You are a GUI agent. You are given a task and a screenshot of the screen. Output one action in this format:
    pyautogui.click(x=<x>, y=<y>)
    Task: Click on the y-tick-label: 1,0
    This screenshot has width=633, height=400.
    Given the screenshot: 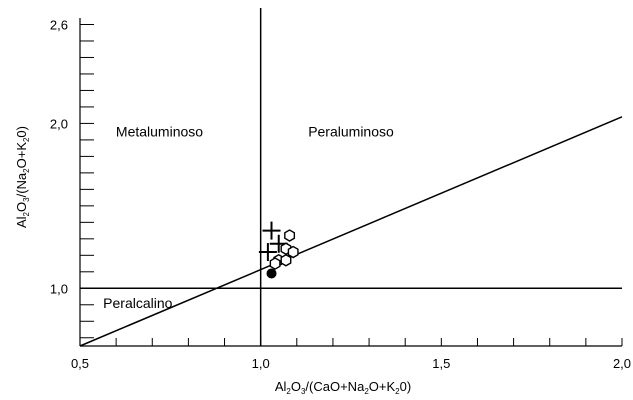 What is the action you would take?
    pyautogui.click(x=59, y=288)
    